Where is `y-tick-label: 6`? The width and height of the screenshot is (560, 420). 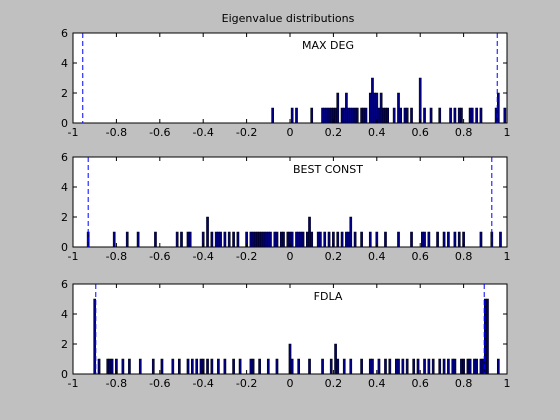
y-tick-label: 6 is located at coordinates (64, 284).